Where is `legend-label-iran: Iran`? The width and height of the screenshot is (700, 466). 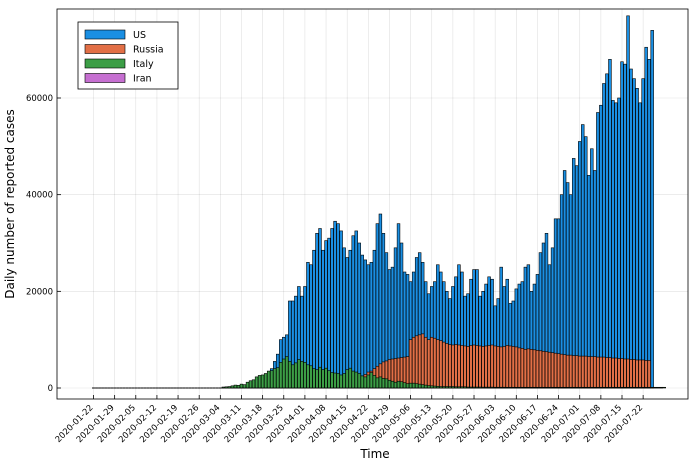 legend-label-iran: Iran is located at coordinates (142, 79).